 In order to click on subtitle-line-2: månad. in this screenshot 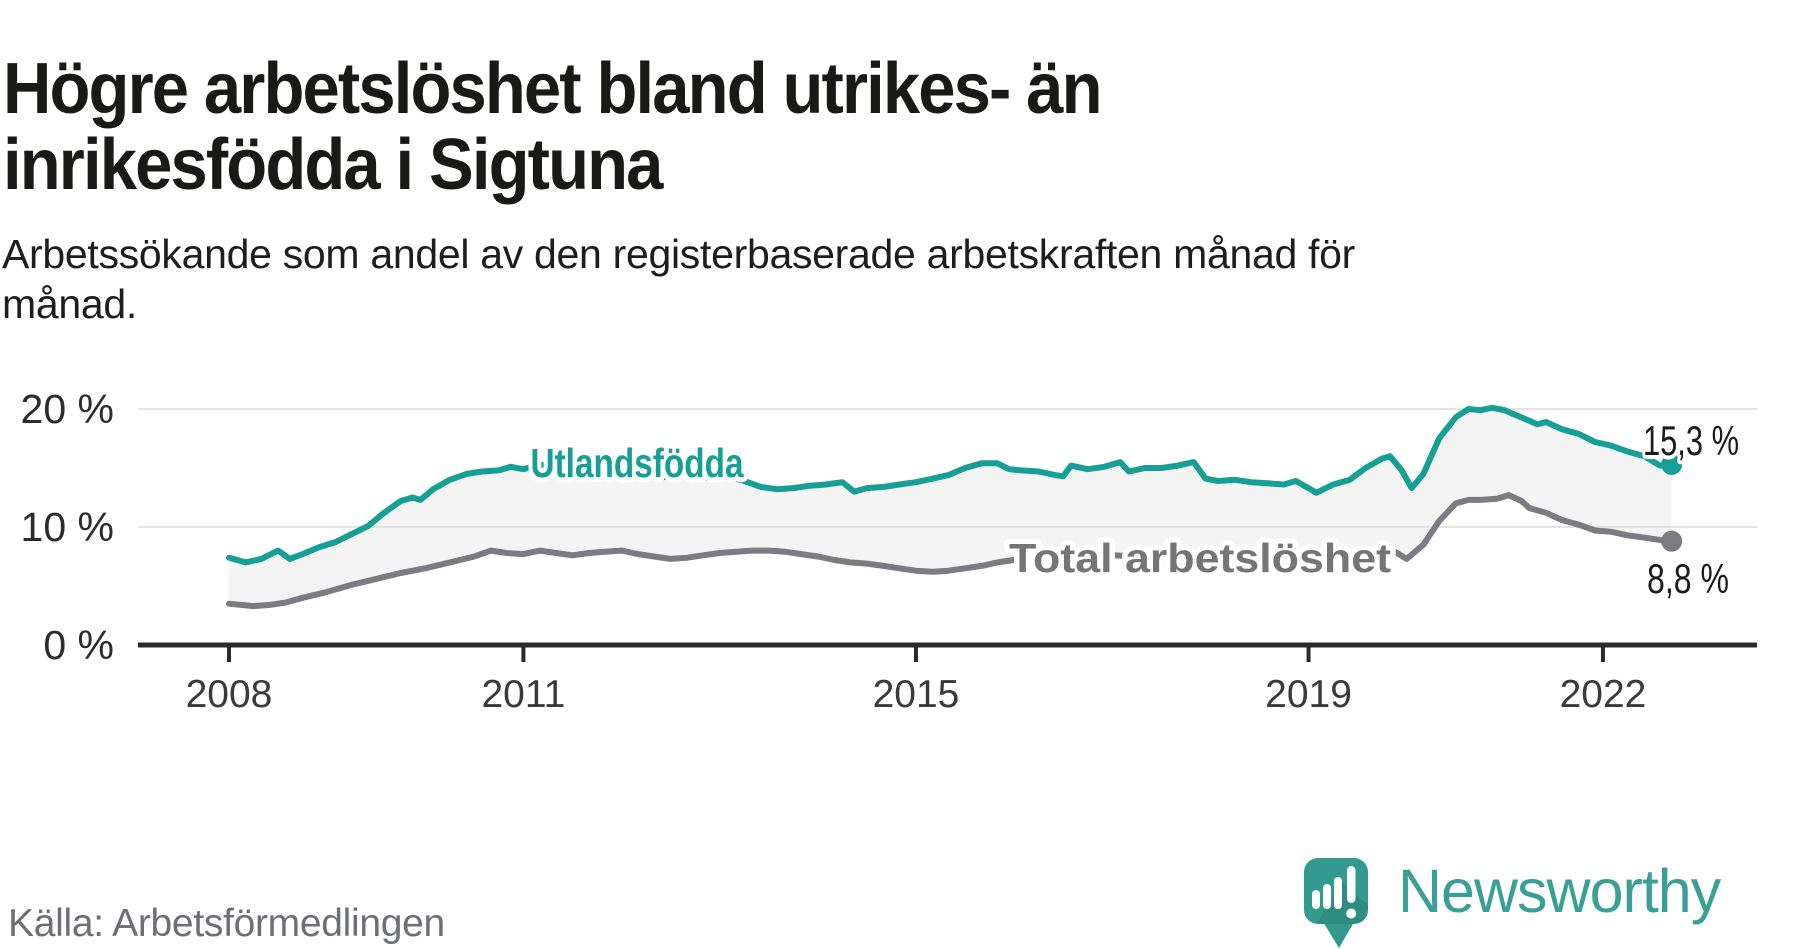, I will do `click(69, 304)`.